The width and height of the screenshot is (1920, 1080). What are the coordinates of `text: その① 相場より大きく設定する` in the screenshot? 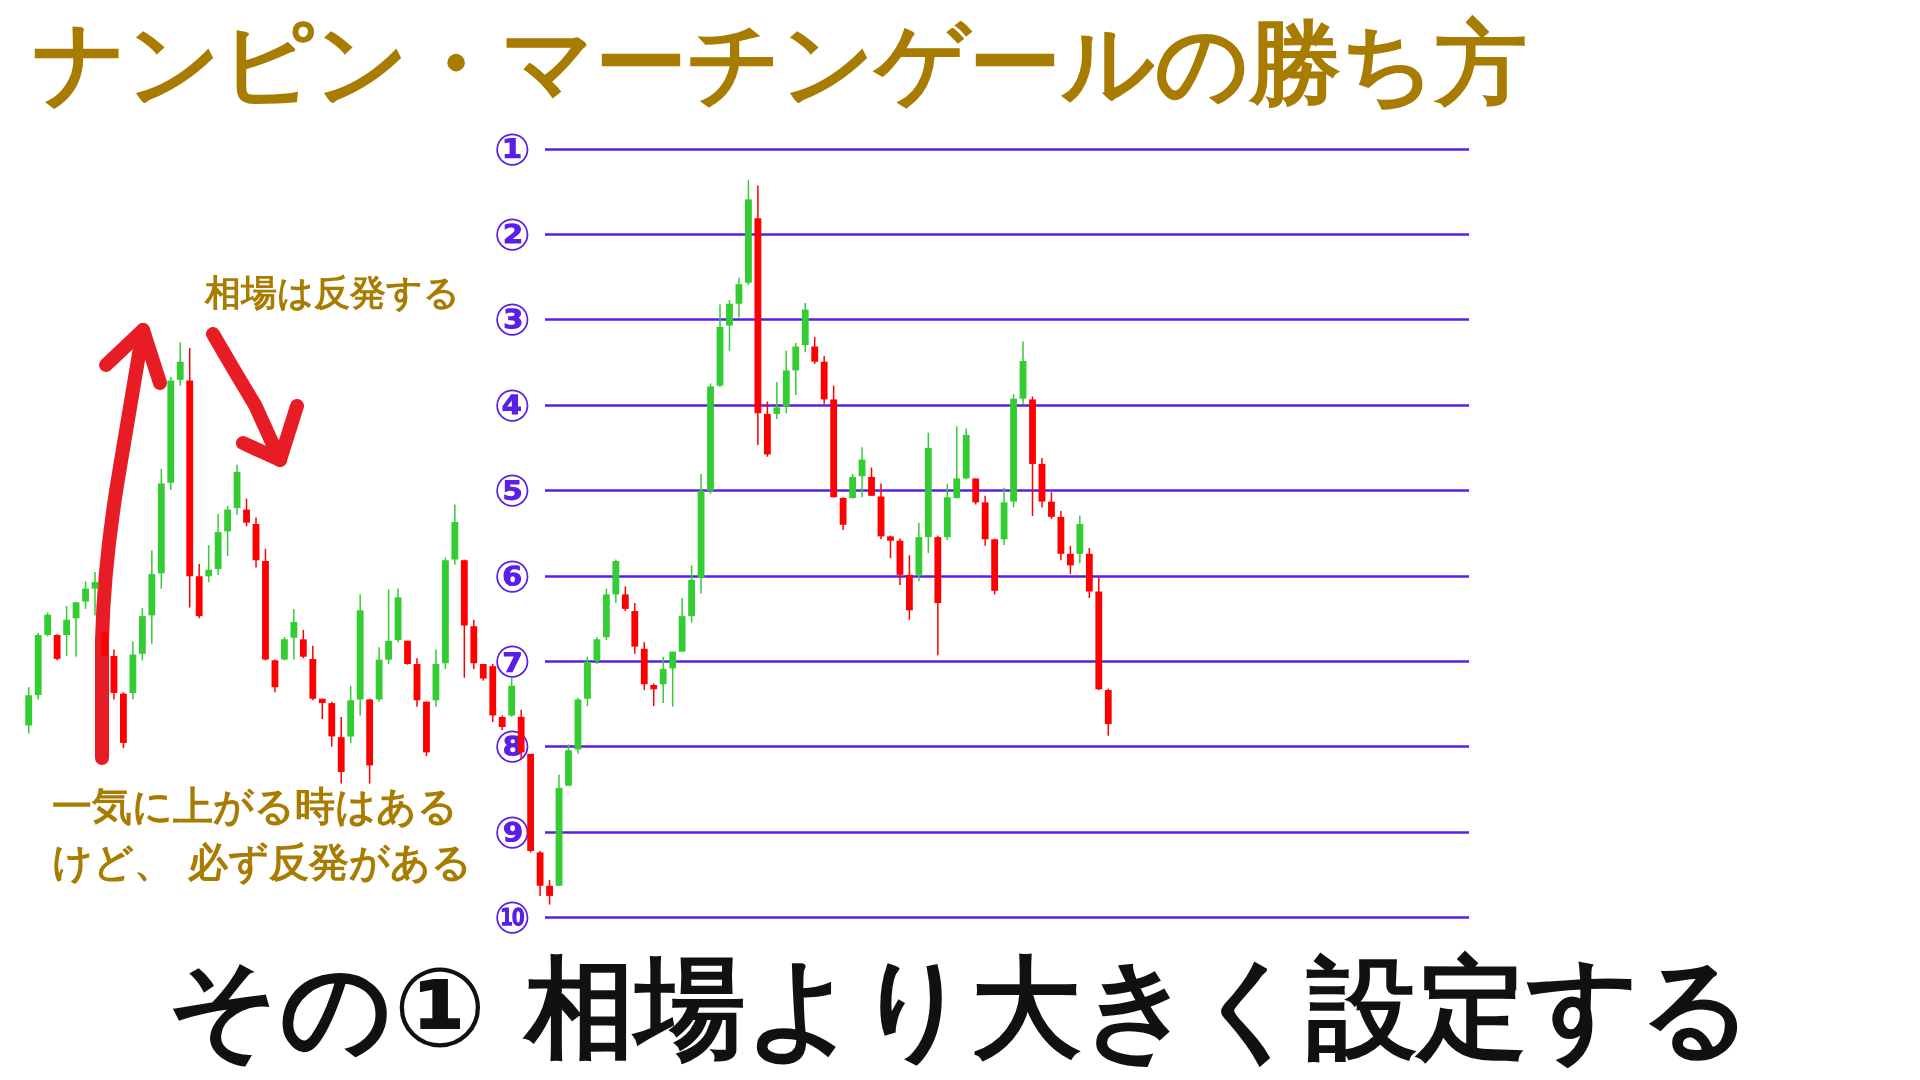 It's located at (960, 1008).